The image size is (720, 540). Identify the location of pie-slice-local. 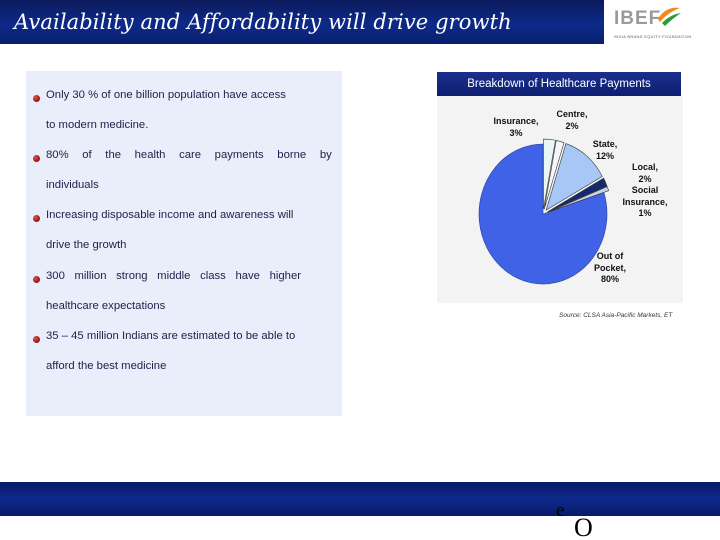
(577, 195).